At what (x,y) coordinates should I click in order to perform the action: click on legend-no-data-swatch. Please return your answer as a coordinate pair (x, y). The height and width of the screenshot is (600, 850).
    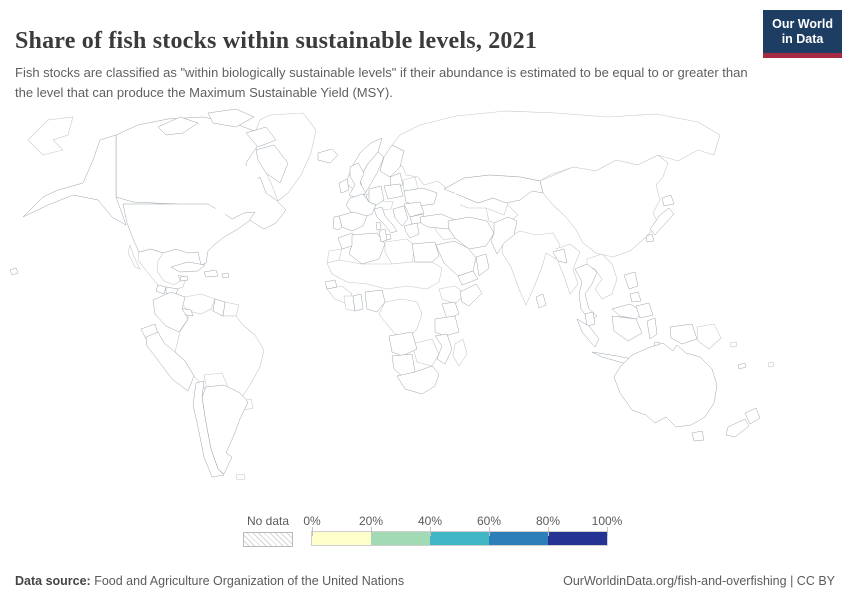
    Looking at the image, I should click on (268, 539).